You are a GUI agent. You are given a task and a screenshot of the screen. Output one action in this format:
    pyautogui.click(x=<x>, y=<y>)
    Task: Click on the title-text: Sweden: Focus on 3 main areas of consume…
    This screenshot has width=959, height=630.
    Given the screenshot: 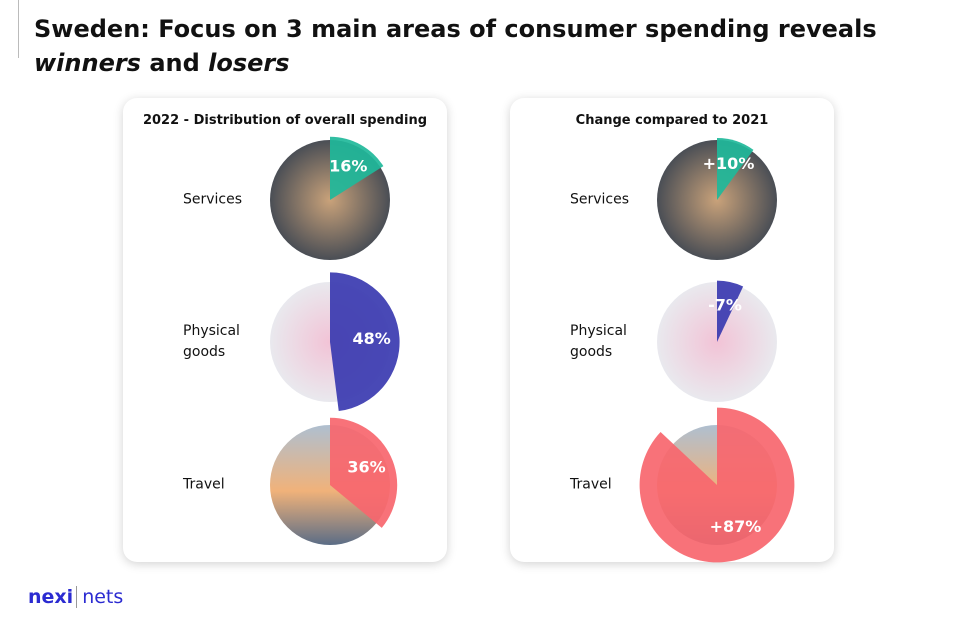 What is the action you would take?
    pyautogui.click(x=455, y=29)
    